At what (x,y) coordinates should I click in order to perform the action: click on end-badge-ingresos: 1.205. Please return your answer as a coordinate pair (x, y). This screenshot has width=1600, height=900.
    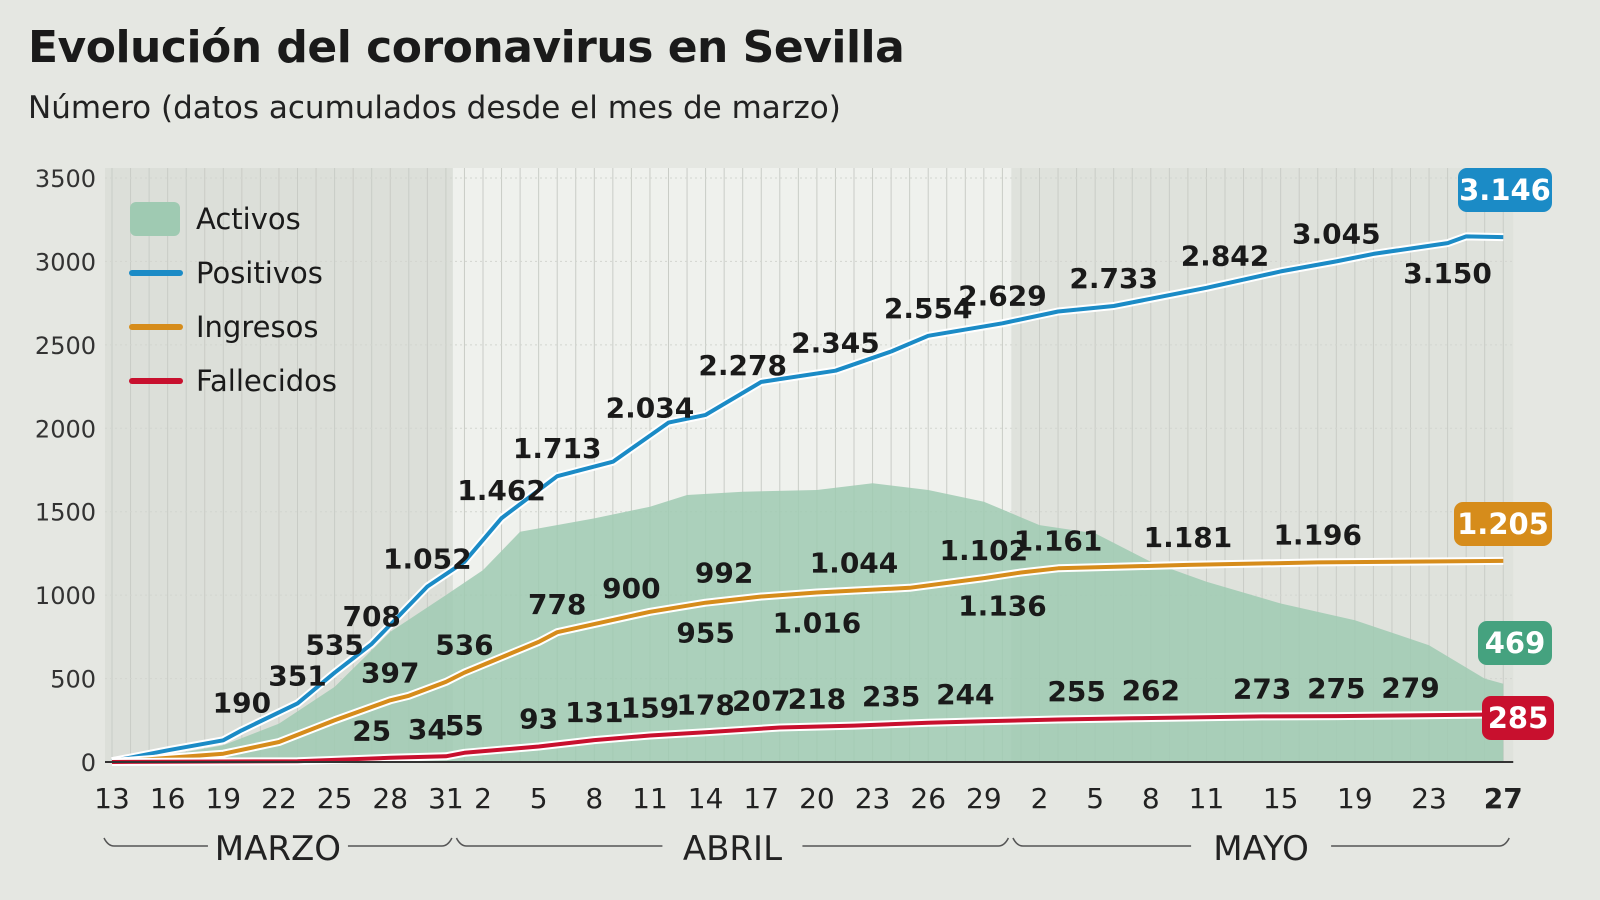
    Looking at the image, I should click on (1503, 524).